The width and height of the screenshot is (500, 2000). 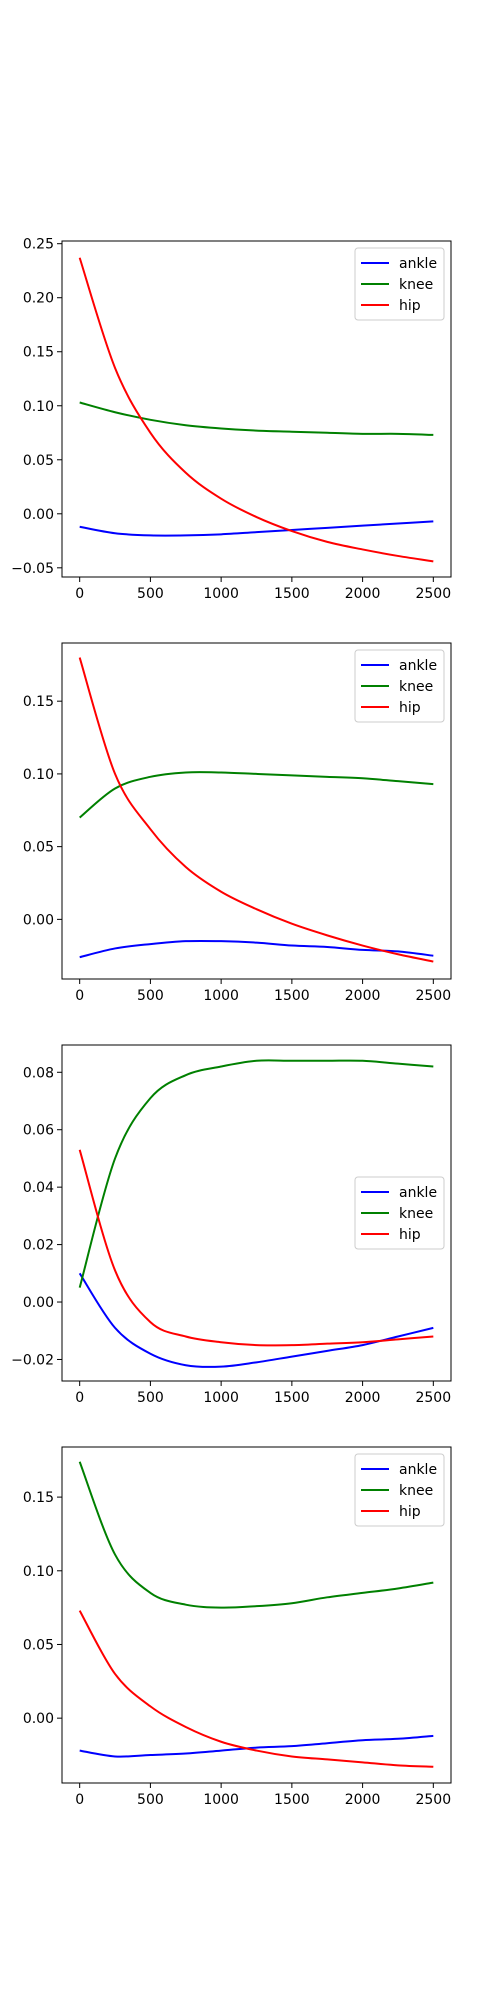 I want to click on y-tick-label: 0.25, so click(x=38, y=245).